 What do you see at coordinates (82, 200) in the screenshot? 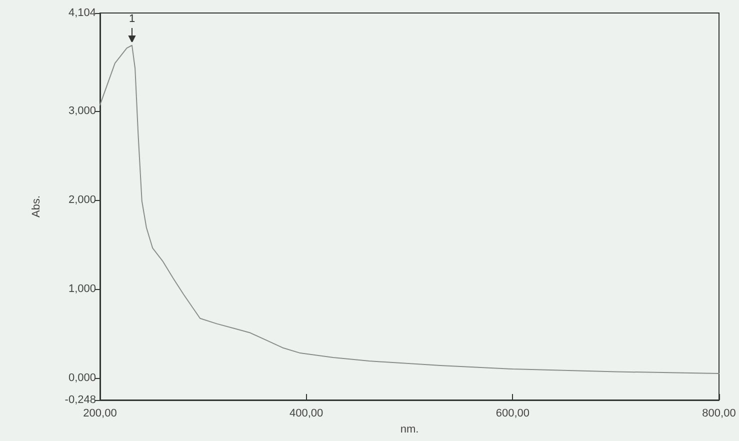
I see `y-tick-label: 2,000` at bounding box center [82, 200].